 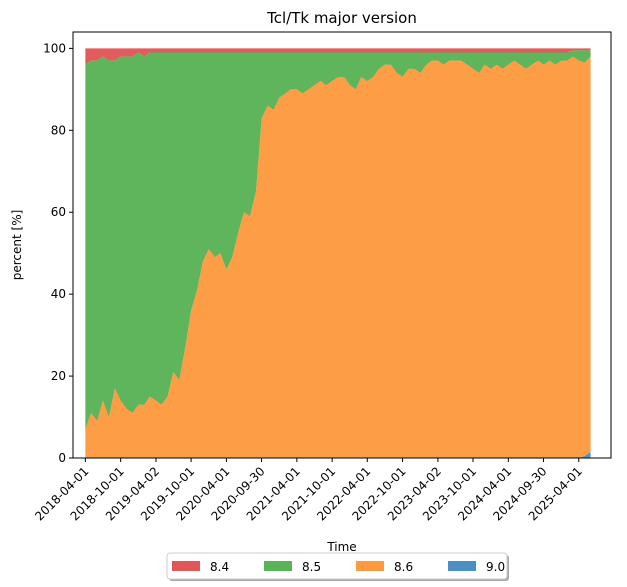 What do you see at coordinates (403, 567) in the screenshot?
I see `legend-label-8-6: 8.6` at bounding box center [403, 567].